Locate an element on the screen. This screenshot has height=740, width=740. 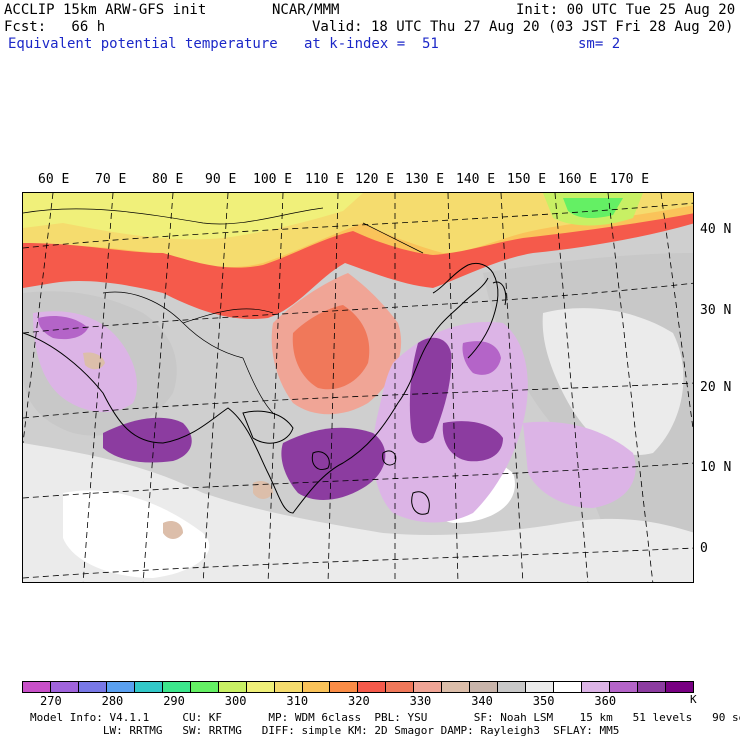
level-label: at k-index = 51 is located at coordinates (371, 44).